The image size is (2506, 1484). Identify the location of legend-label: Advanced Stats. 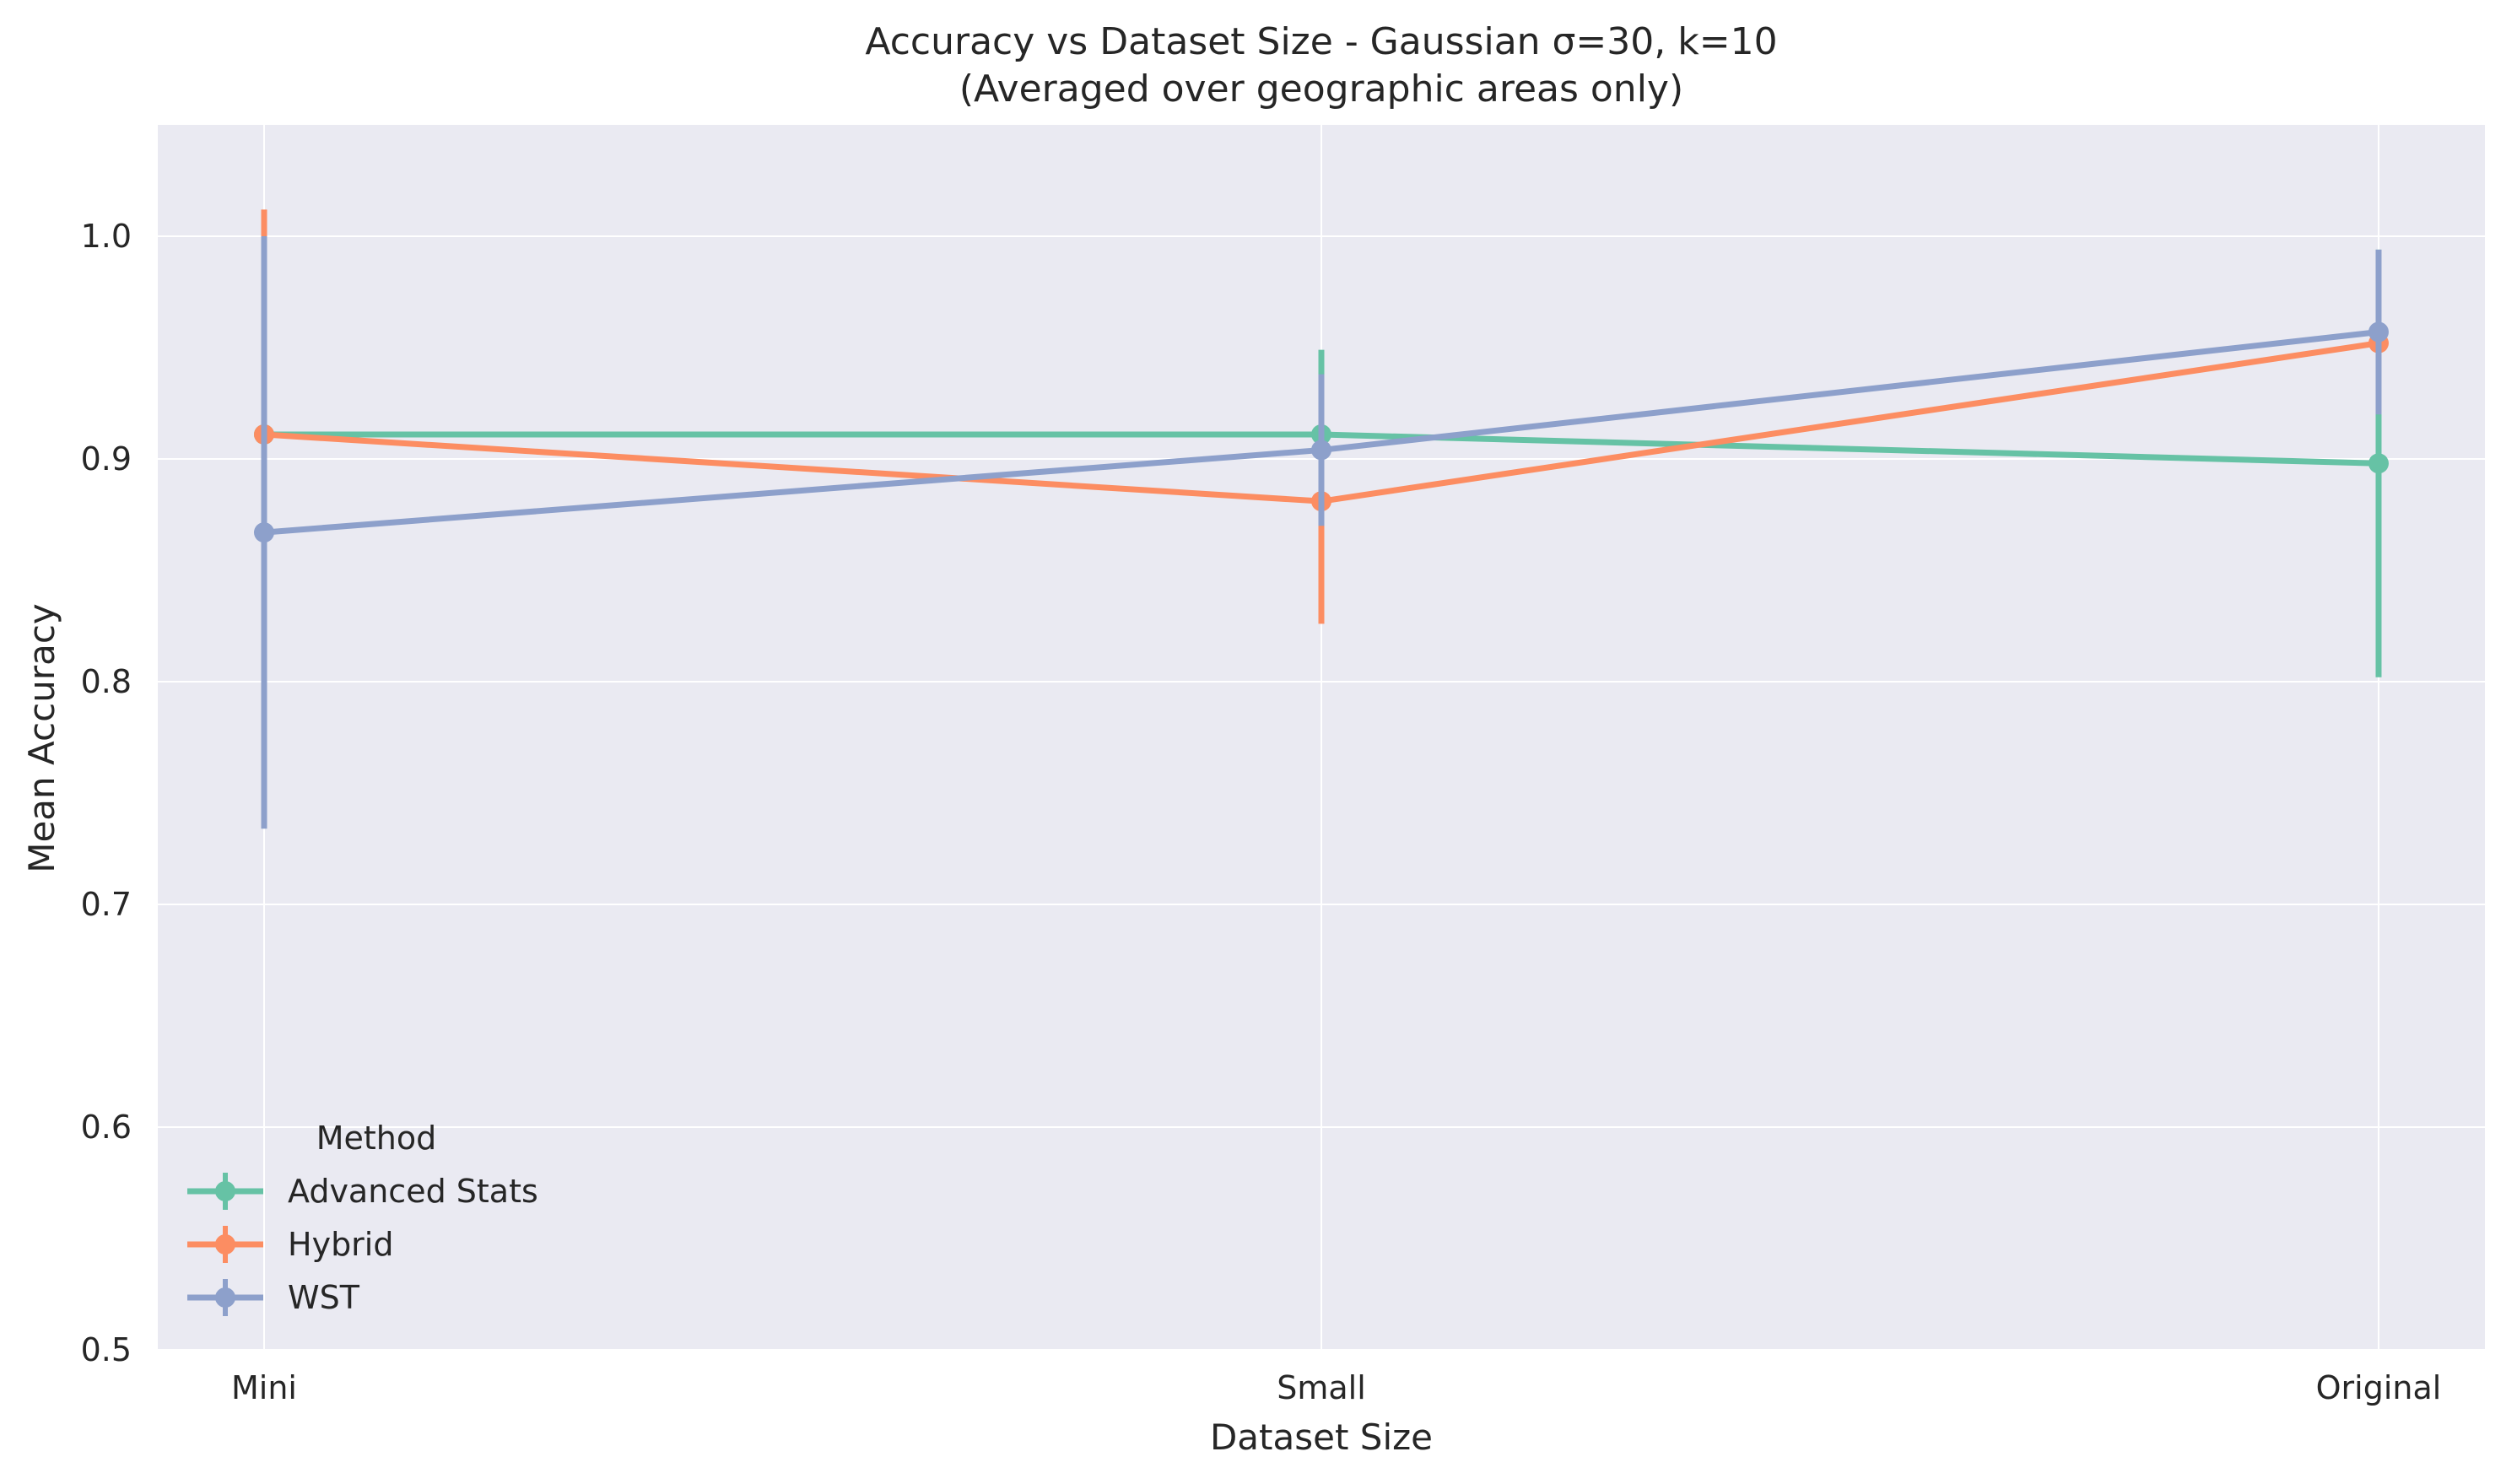
(413, 1191).